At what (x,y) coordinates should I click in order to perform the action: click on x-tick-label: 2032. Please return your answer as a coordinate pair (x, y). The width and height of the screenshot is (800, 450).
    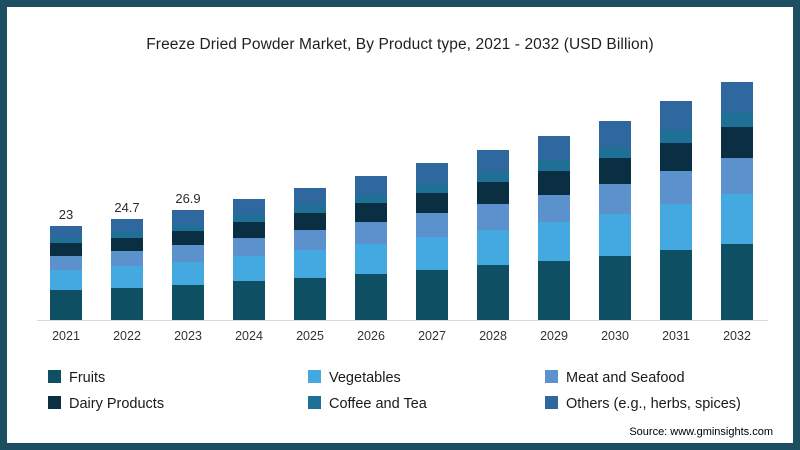
    Looking at the image, I should click on (737, 336).